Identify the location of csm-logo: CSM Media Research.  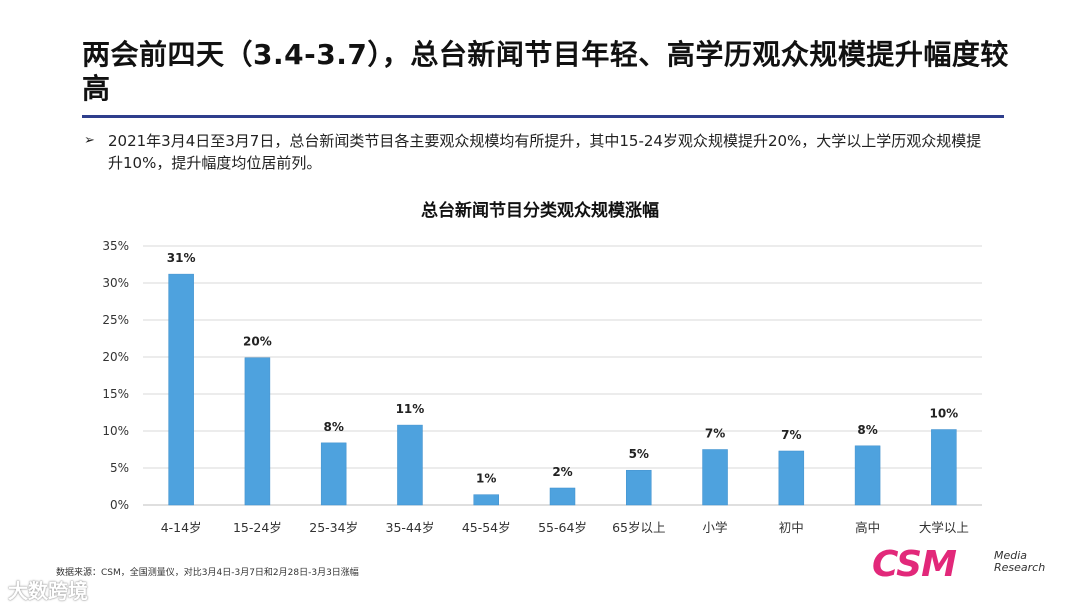
(967, 566).